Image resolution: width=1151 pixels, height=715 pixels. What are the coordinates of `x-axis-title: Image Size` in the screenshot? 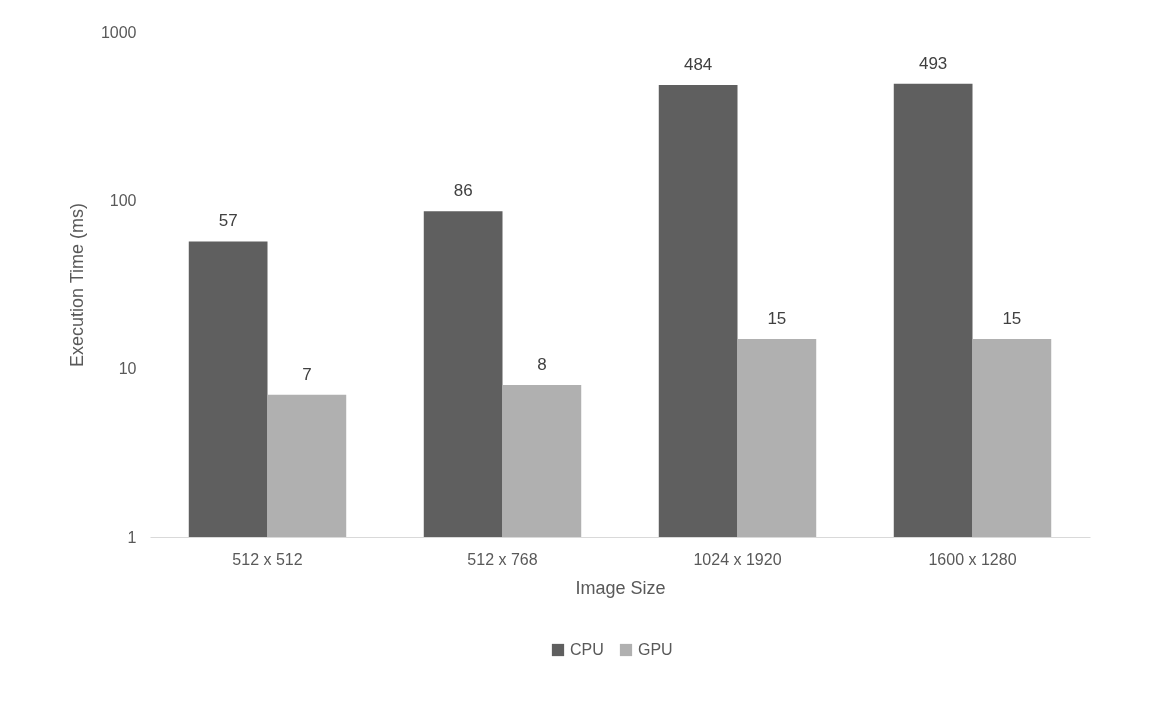 It's located at (620, 587).